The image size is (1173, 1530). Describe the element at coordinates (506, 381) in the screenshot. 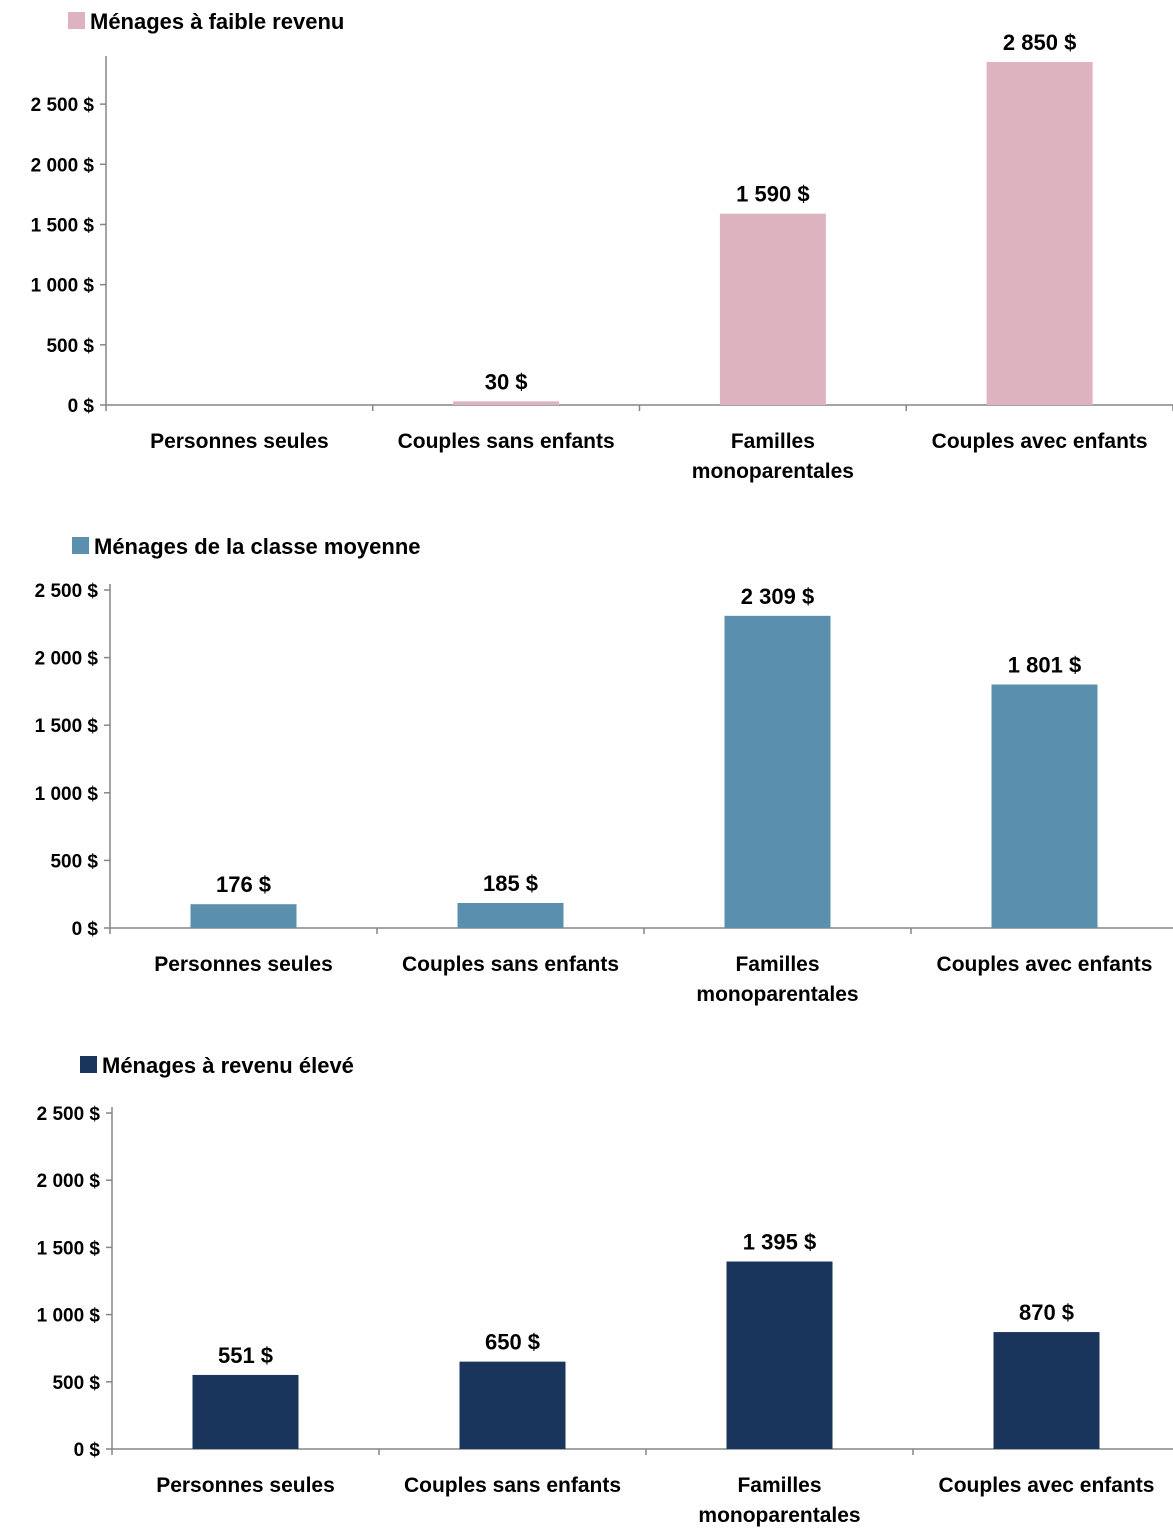

I see `data-label: 30 $` at that location.